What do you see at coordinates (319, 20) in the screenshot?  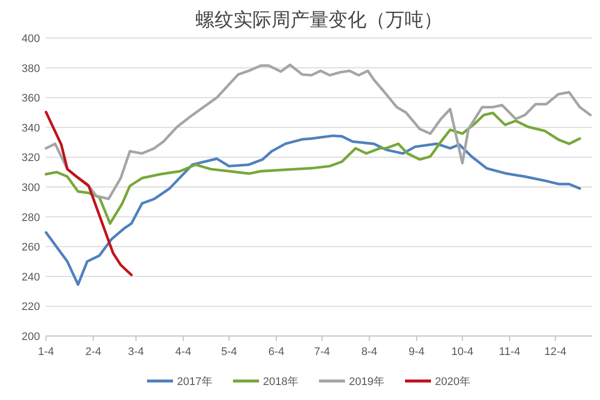 I see `chart-title: 螺纹实际周产量变化（万吨）` at bounding box center [319, 20].